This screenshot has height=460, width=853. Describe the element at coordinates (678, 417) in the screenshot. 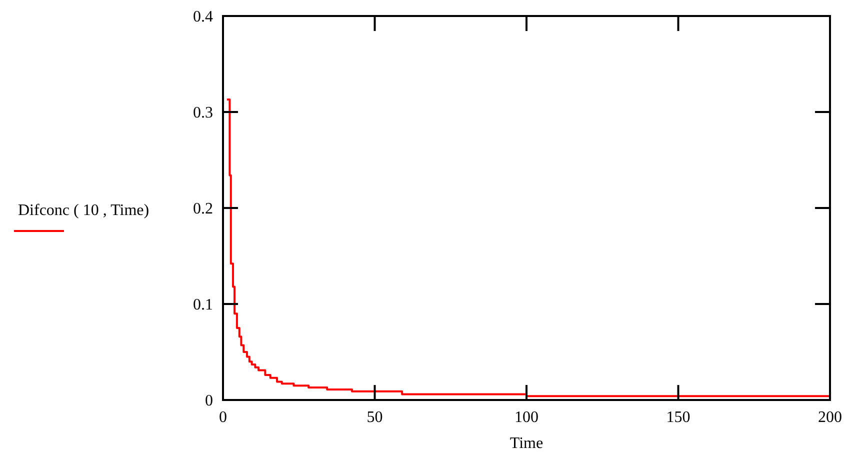

I see `x-tick-label: 150` at that location.